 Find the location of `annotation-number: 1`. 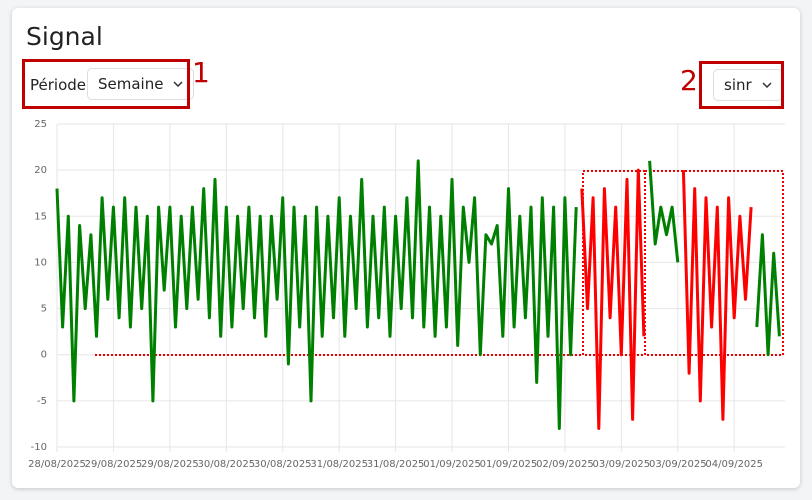

annotation-number: 1 is located at coordinates (201, 72).